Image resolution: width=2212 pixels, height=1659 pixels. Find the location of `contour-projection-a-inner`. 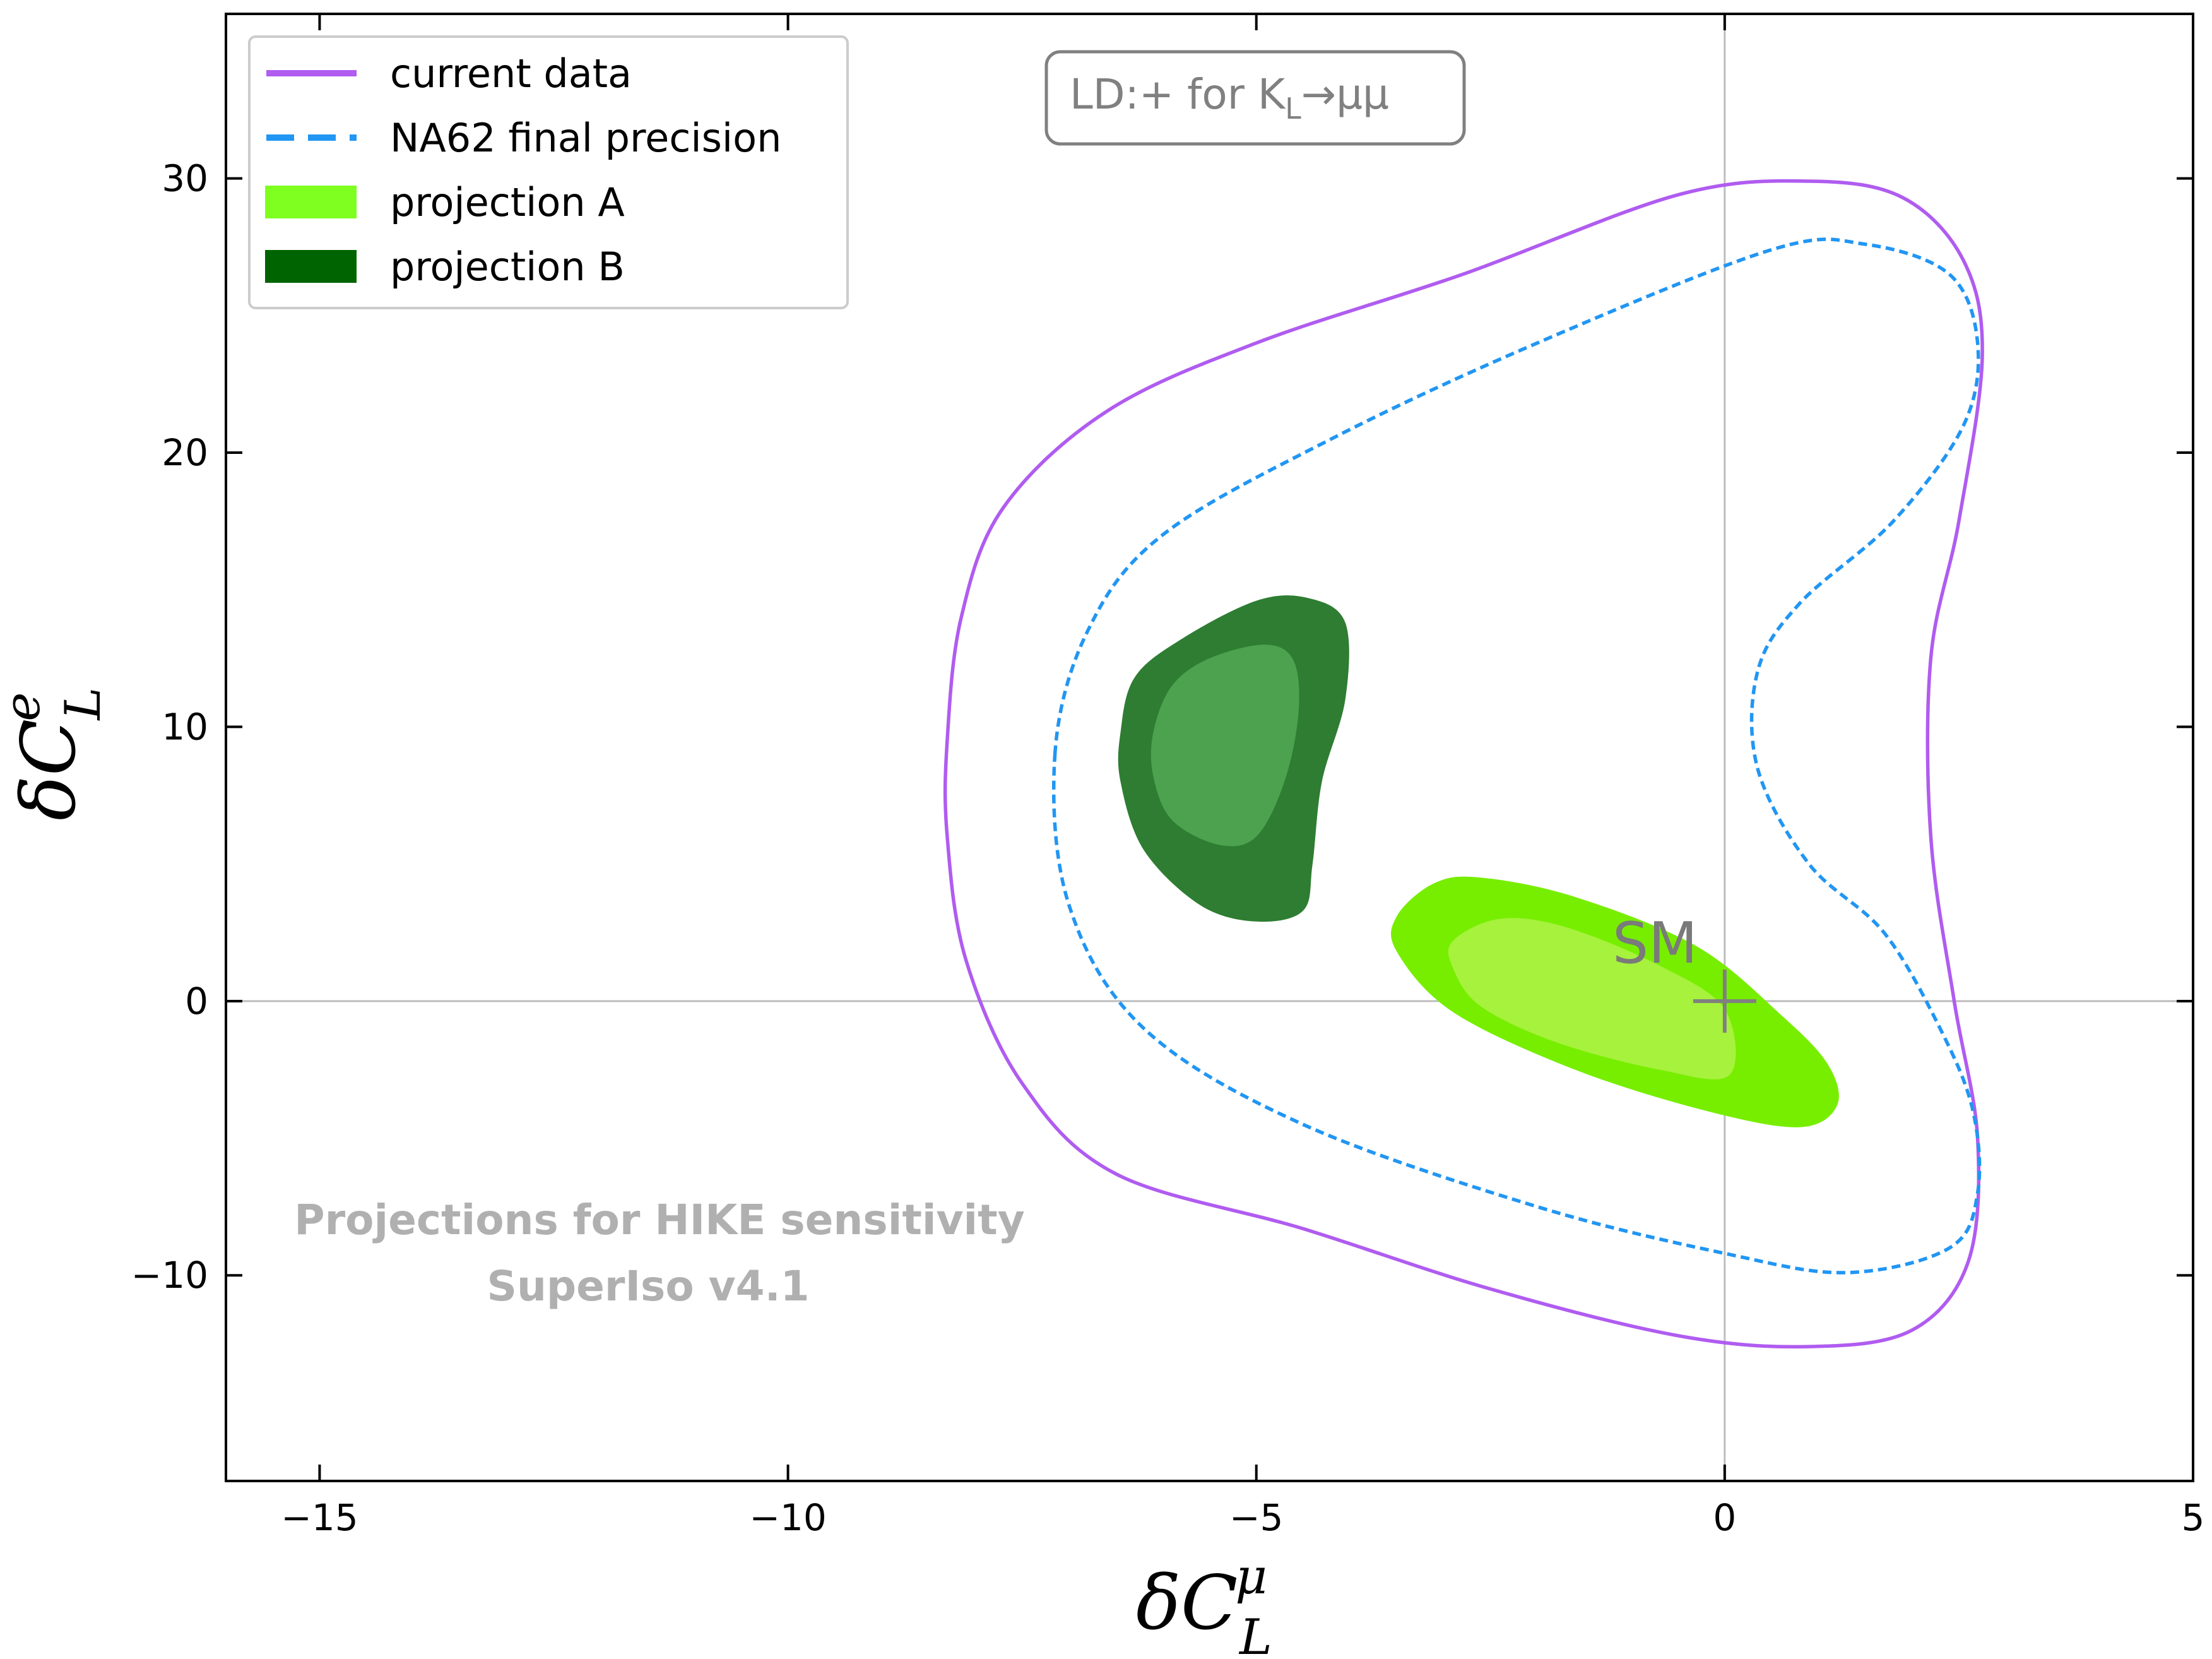

contour-projection-a-inner is located at coordinates (1592, 998).